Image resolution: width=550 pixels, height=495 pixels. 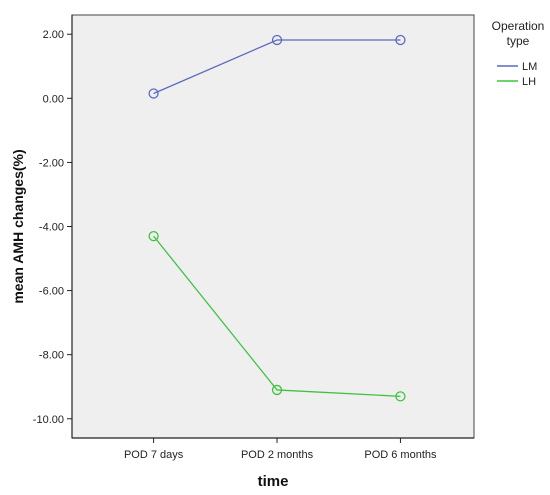 I want to click on series-line-LH, so click(x=277, y=316).